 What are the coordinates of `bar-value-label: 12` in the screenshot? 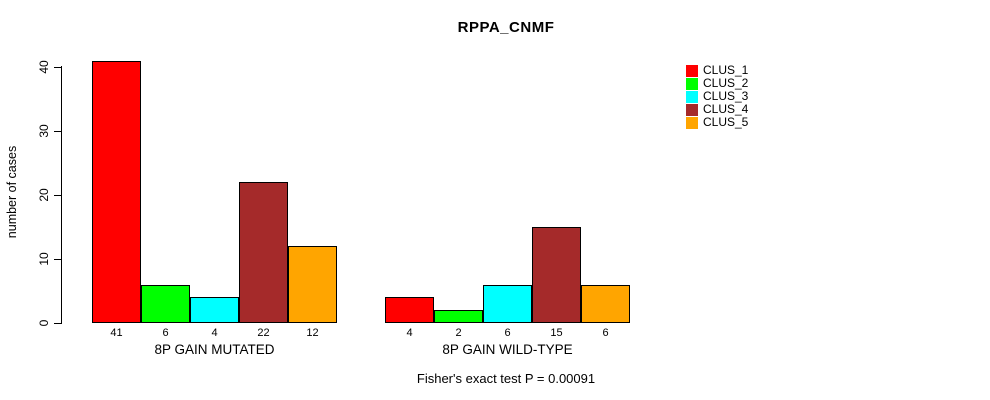 It's located at (312, 333).